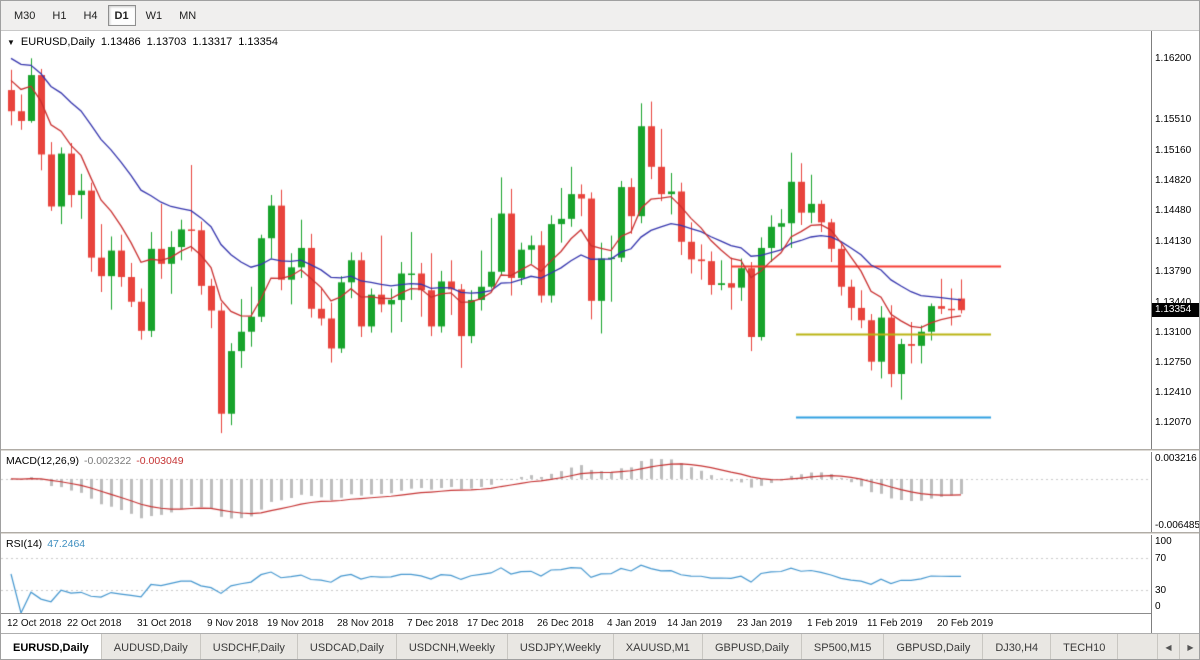  Describe the element at coordinates (1173, 302) in the screenshot. I see `price-tick-label: 1.13440` at that location.